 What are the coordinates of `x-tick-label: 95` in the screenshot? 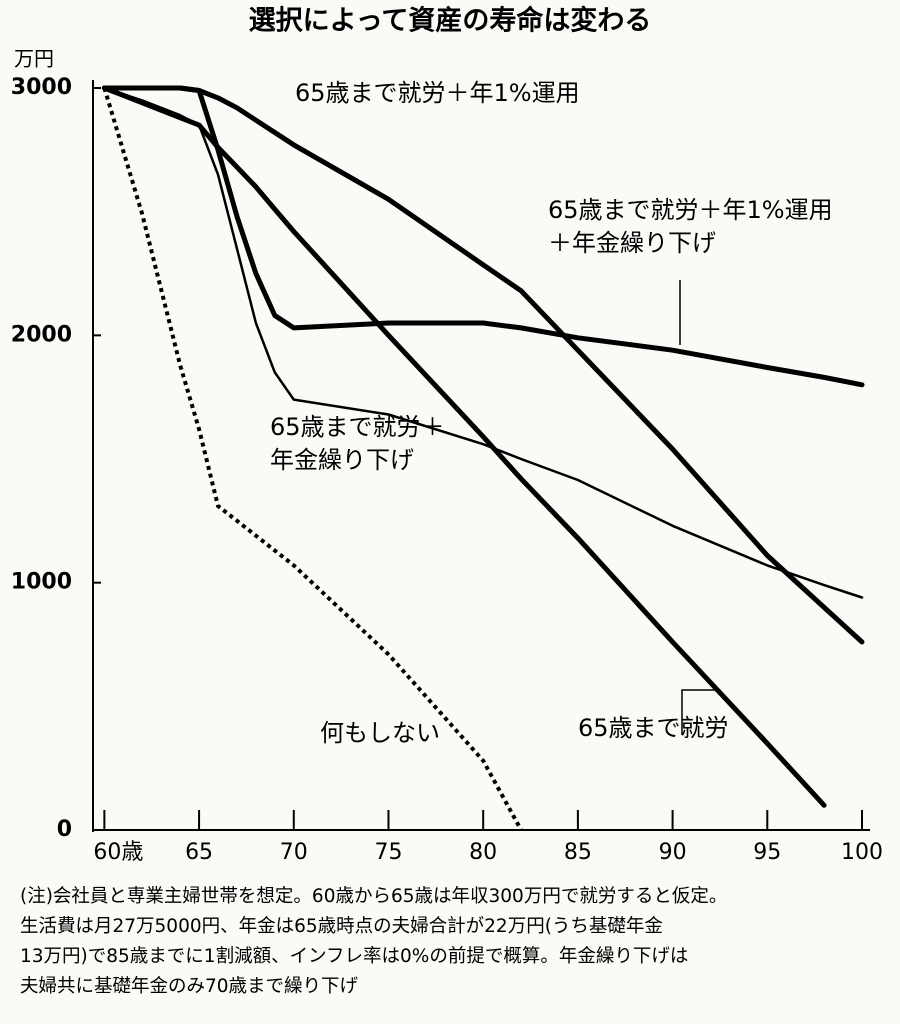 It's located at (767, 852).